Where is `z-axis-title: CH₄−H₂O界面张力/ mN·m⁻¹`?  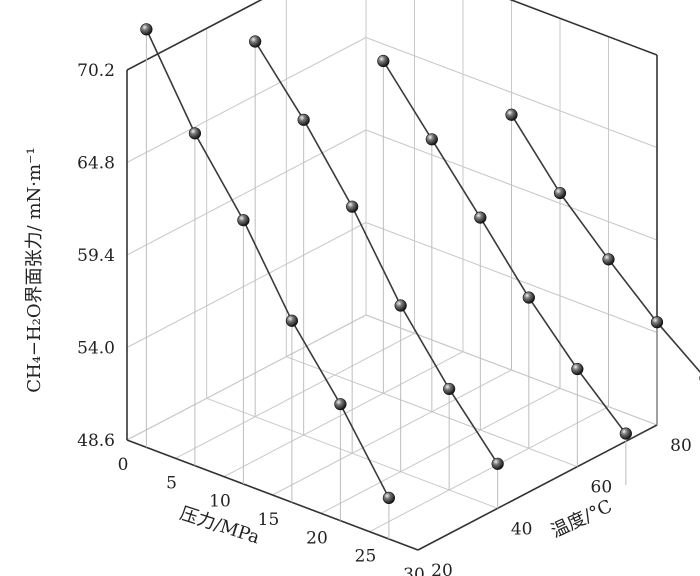 z-axis-title: CH₄−H₂O界面张力/ mN·m⁻¹ is located at coordinates (34, 270).